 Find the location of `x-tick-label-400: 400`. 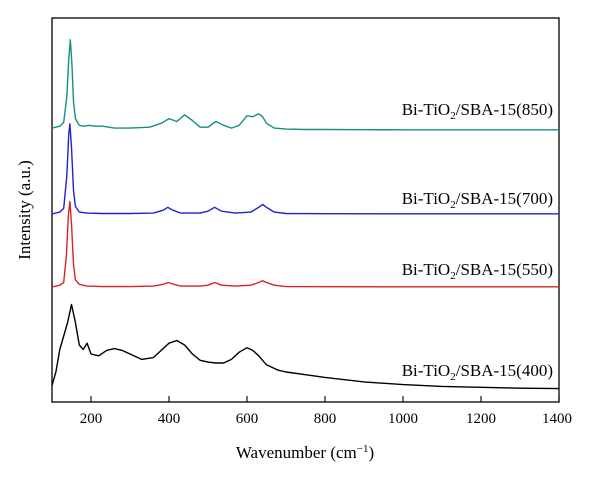

x-tick-label-400: 400 is located at coordinates (169, 419).